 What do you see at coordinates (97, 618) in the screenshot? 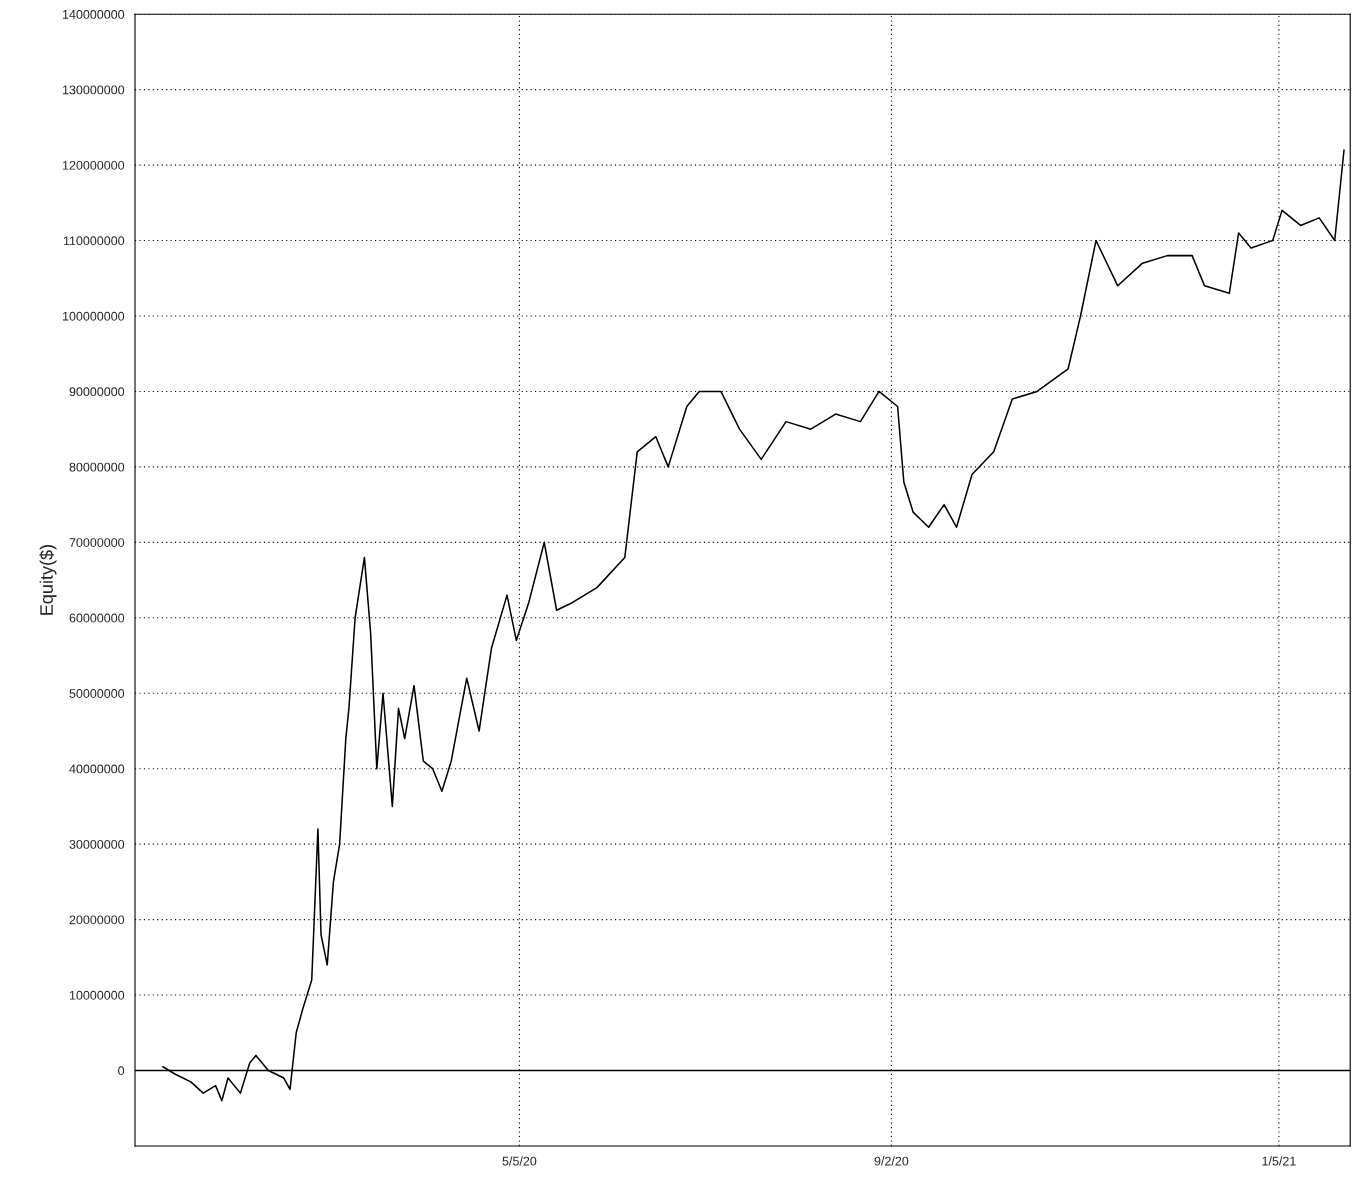
I see `y-tick-label: 60000000` at bounding box center [97, 618].